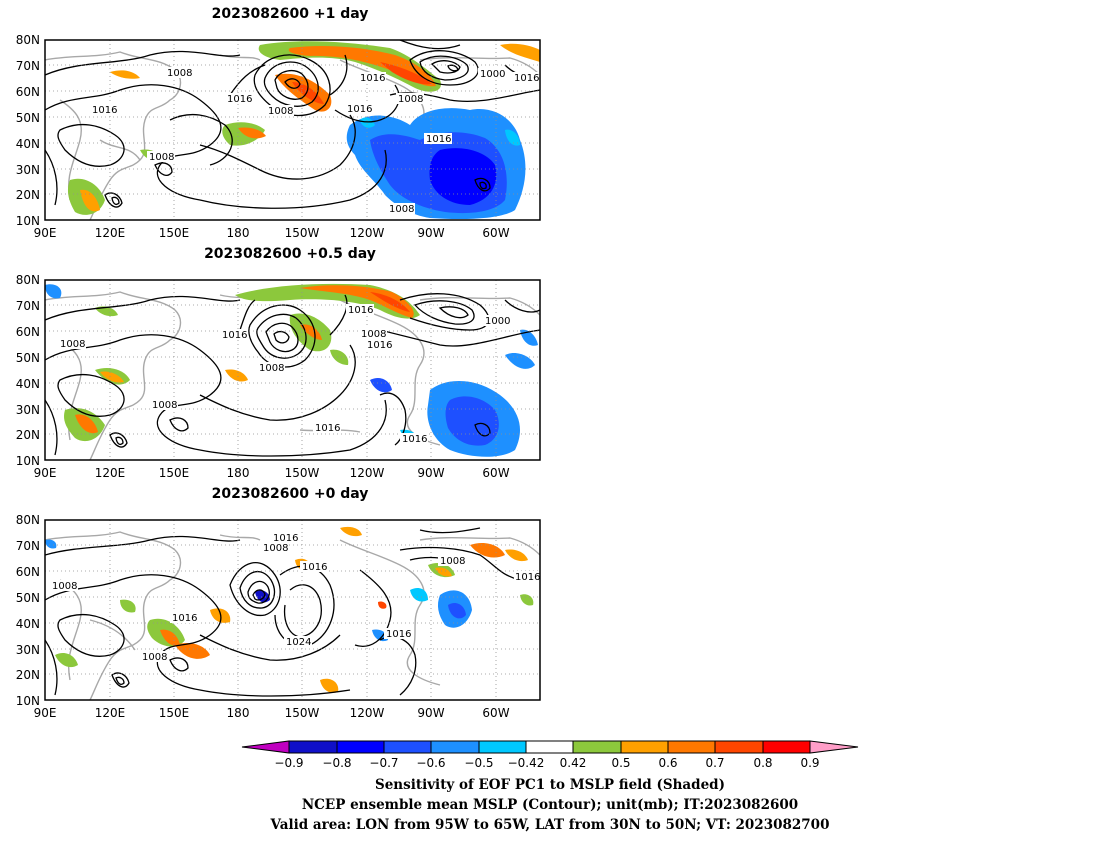  Describe the element at coordinates (714, 763) in the screenshot. I see `colorbar-label: 0.7` at that location.